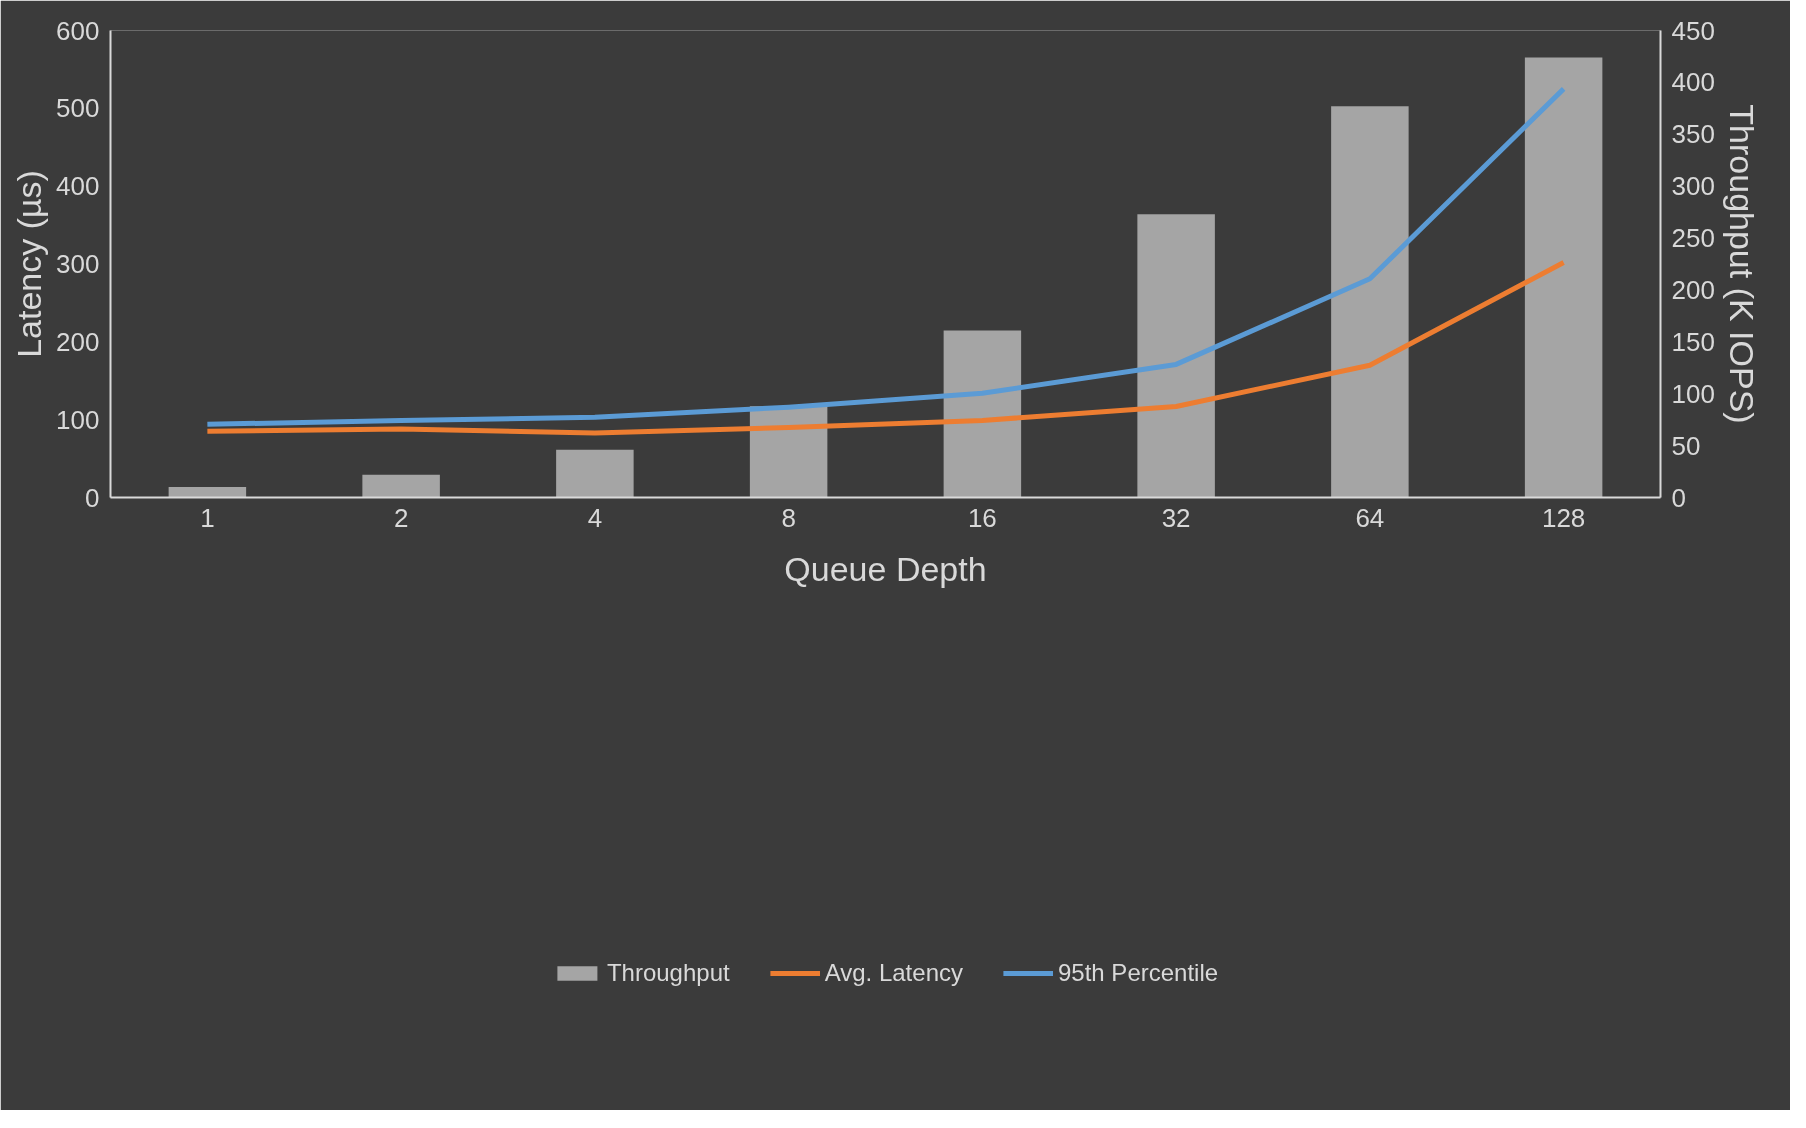  I want to click on y-tick-label: 600, so click(78, 30).